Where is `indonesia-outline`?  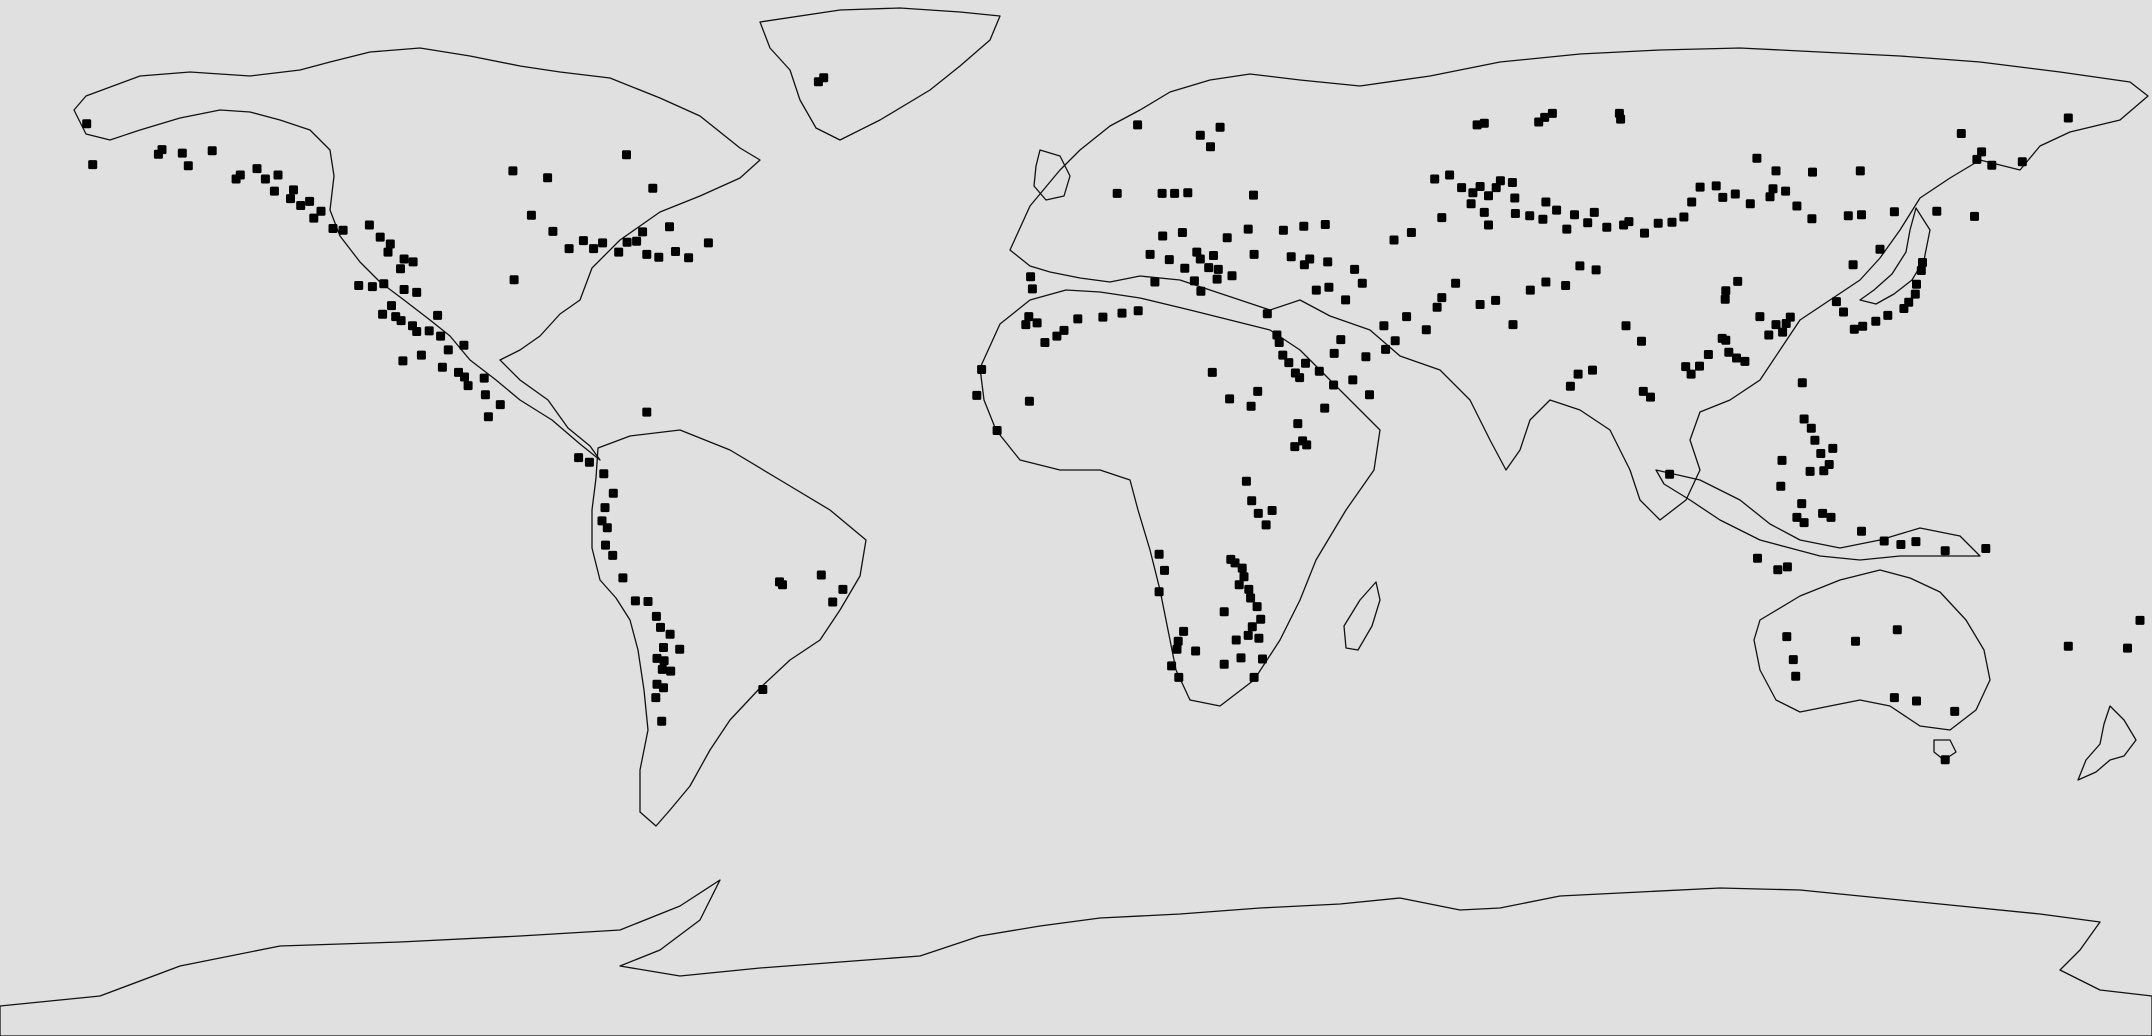
indonesia-outline is located at coordinates (1818, 515).